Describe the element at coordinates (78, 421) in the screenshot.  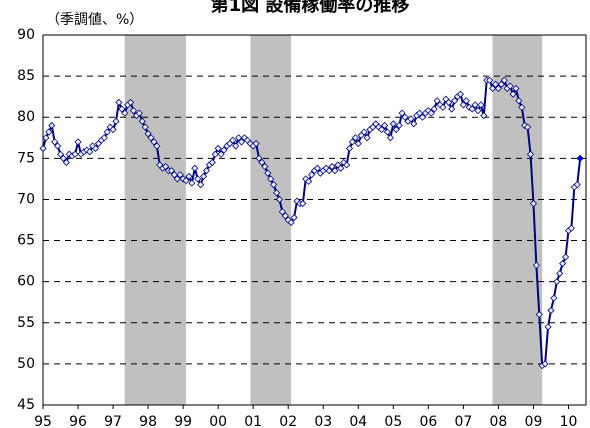
I see `x-tick-label: 96` at that location.